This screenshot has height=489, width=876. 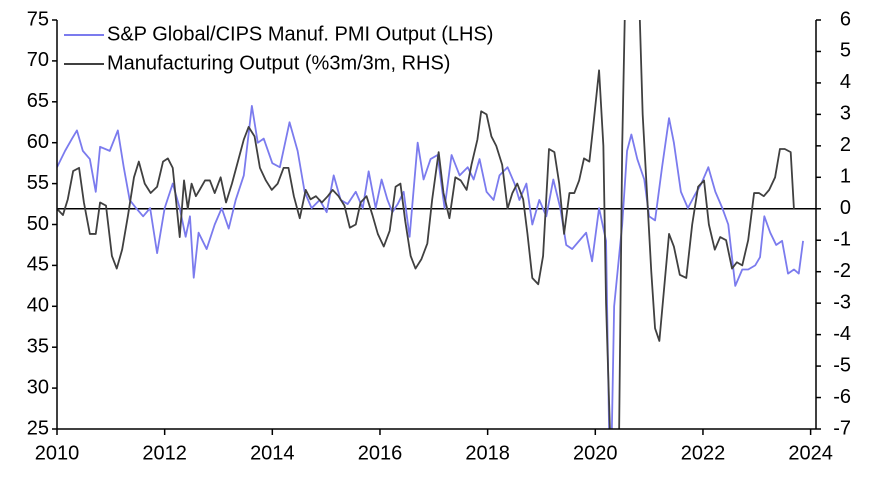 What do you see at coordinates (845, 114) in the screenshot?
I see `y2-tick-label: 3` at bounding box center [845, 114].